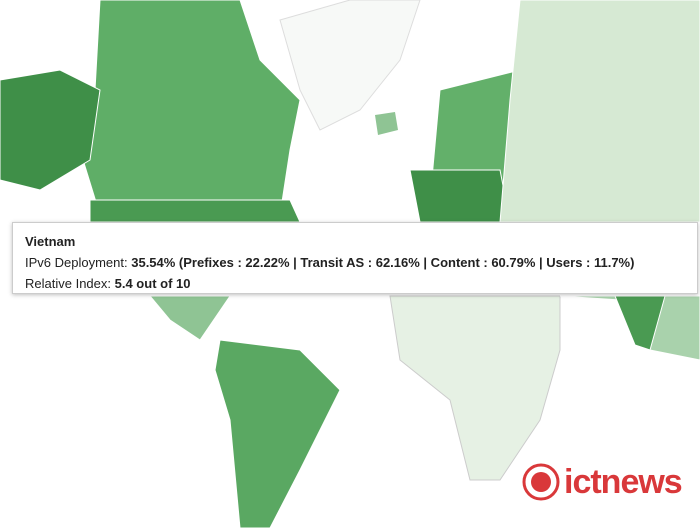  I want to click on logo: ictnews, so click(602, 482).